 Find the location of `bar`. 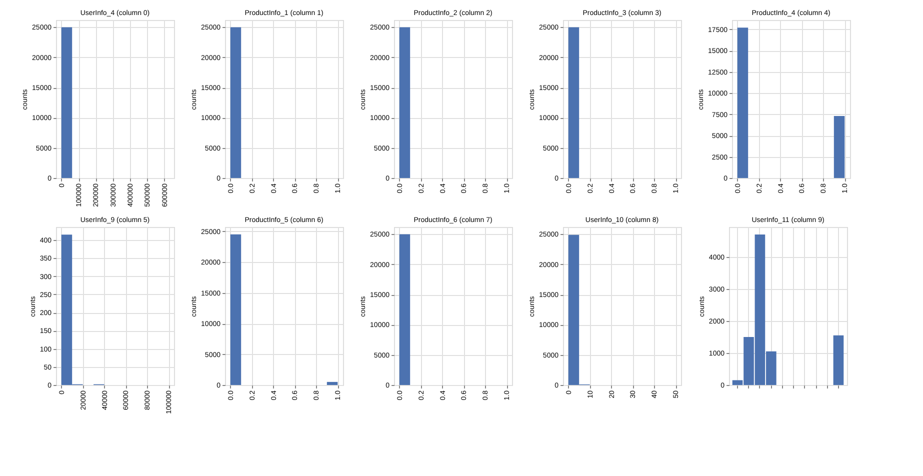

bar is located at coordinates (838, 360).